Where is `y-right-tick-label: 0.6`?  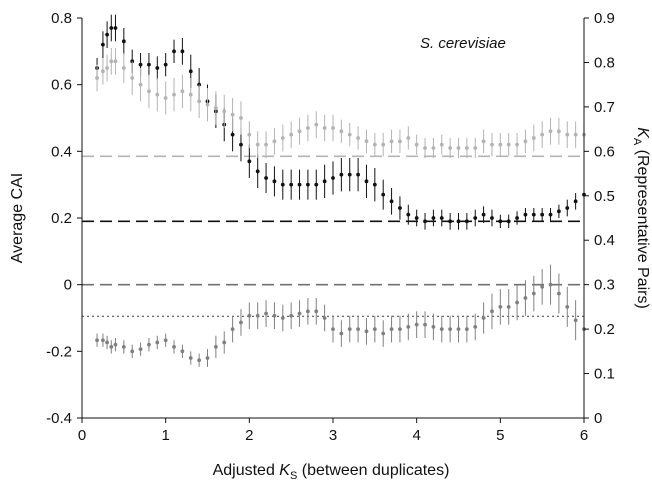
y-right-tick-label: 0.6 is located at coordinates (604, 151).